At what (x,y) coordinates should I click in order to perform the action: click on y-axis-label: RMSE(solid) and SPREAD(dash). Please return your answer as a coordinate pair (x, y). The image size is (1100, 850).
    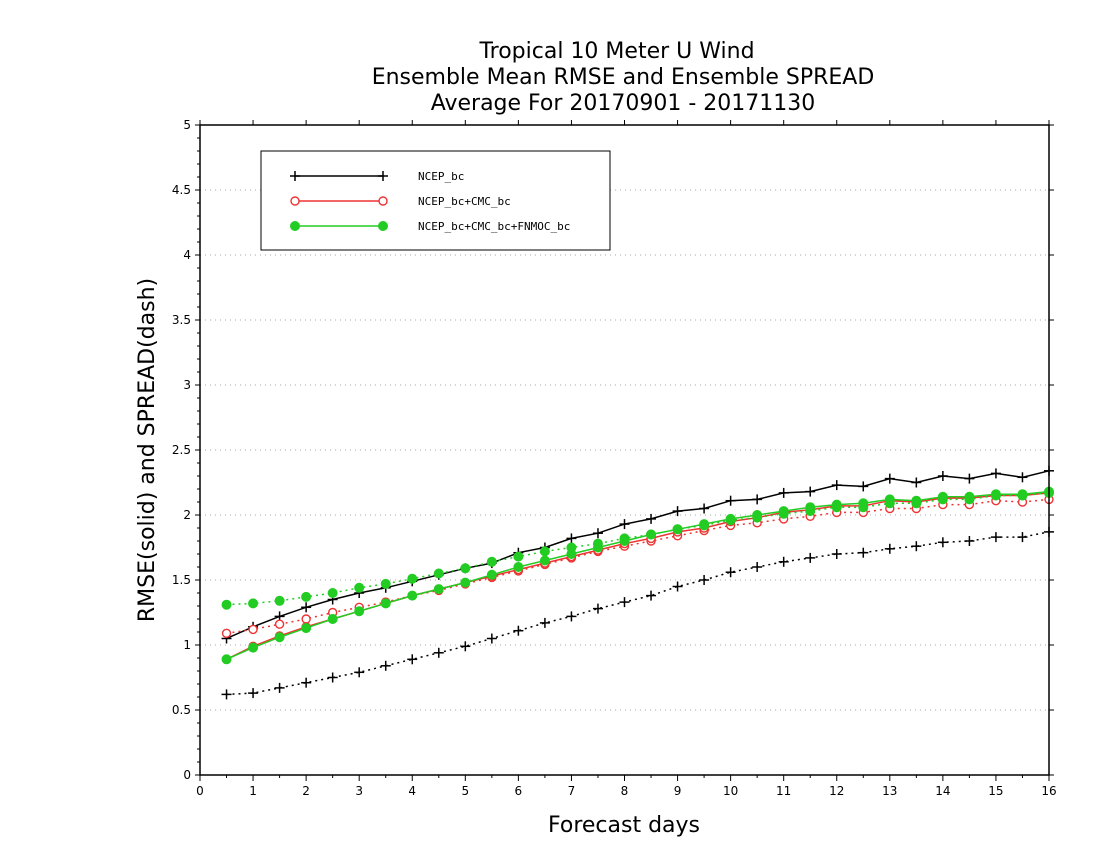
    Looking at the image, I should click on (147, 450).